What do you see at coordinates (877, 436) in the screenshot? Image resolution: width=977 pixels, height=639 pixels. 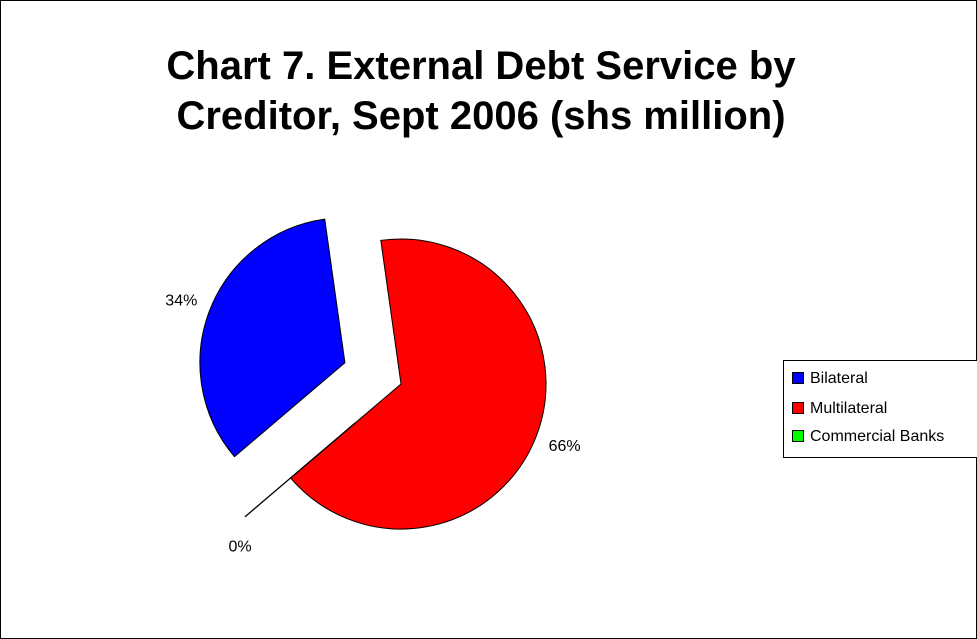 I see `legend-label-commercial-banks: Commercial Banks` at bounding box center [877, 436].